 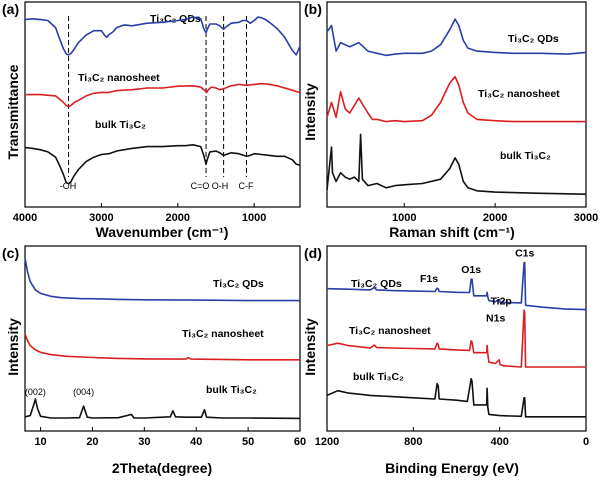 What do you see at coordinates (25, 218) in the screenshot?
I see `panel-a-xtick-label: 4000` at bounding box center [25, 218].